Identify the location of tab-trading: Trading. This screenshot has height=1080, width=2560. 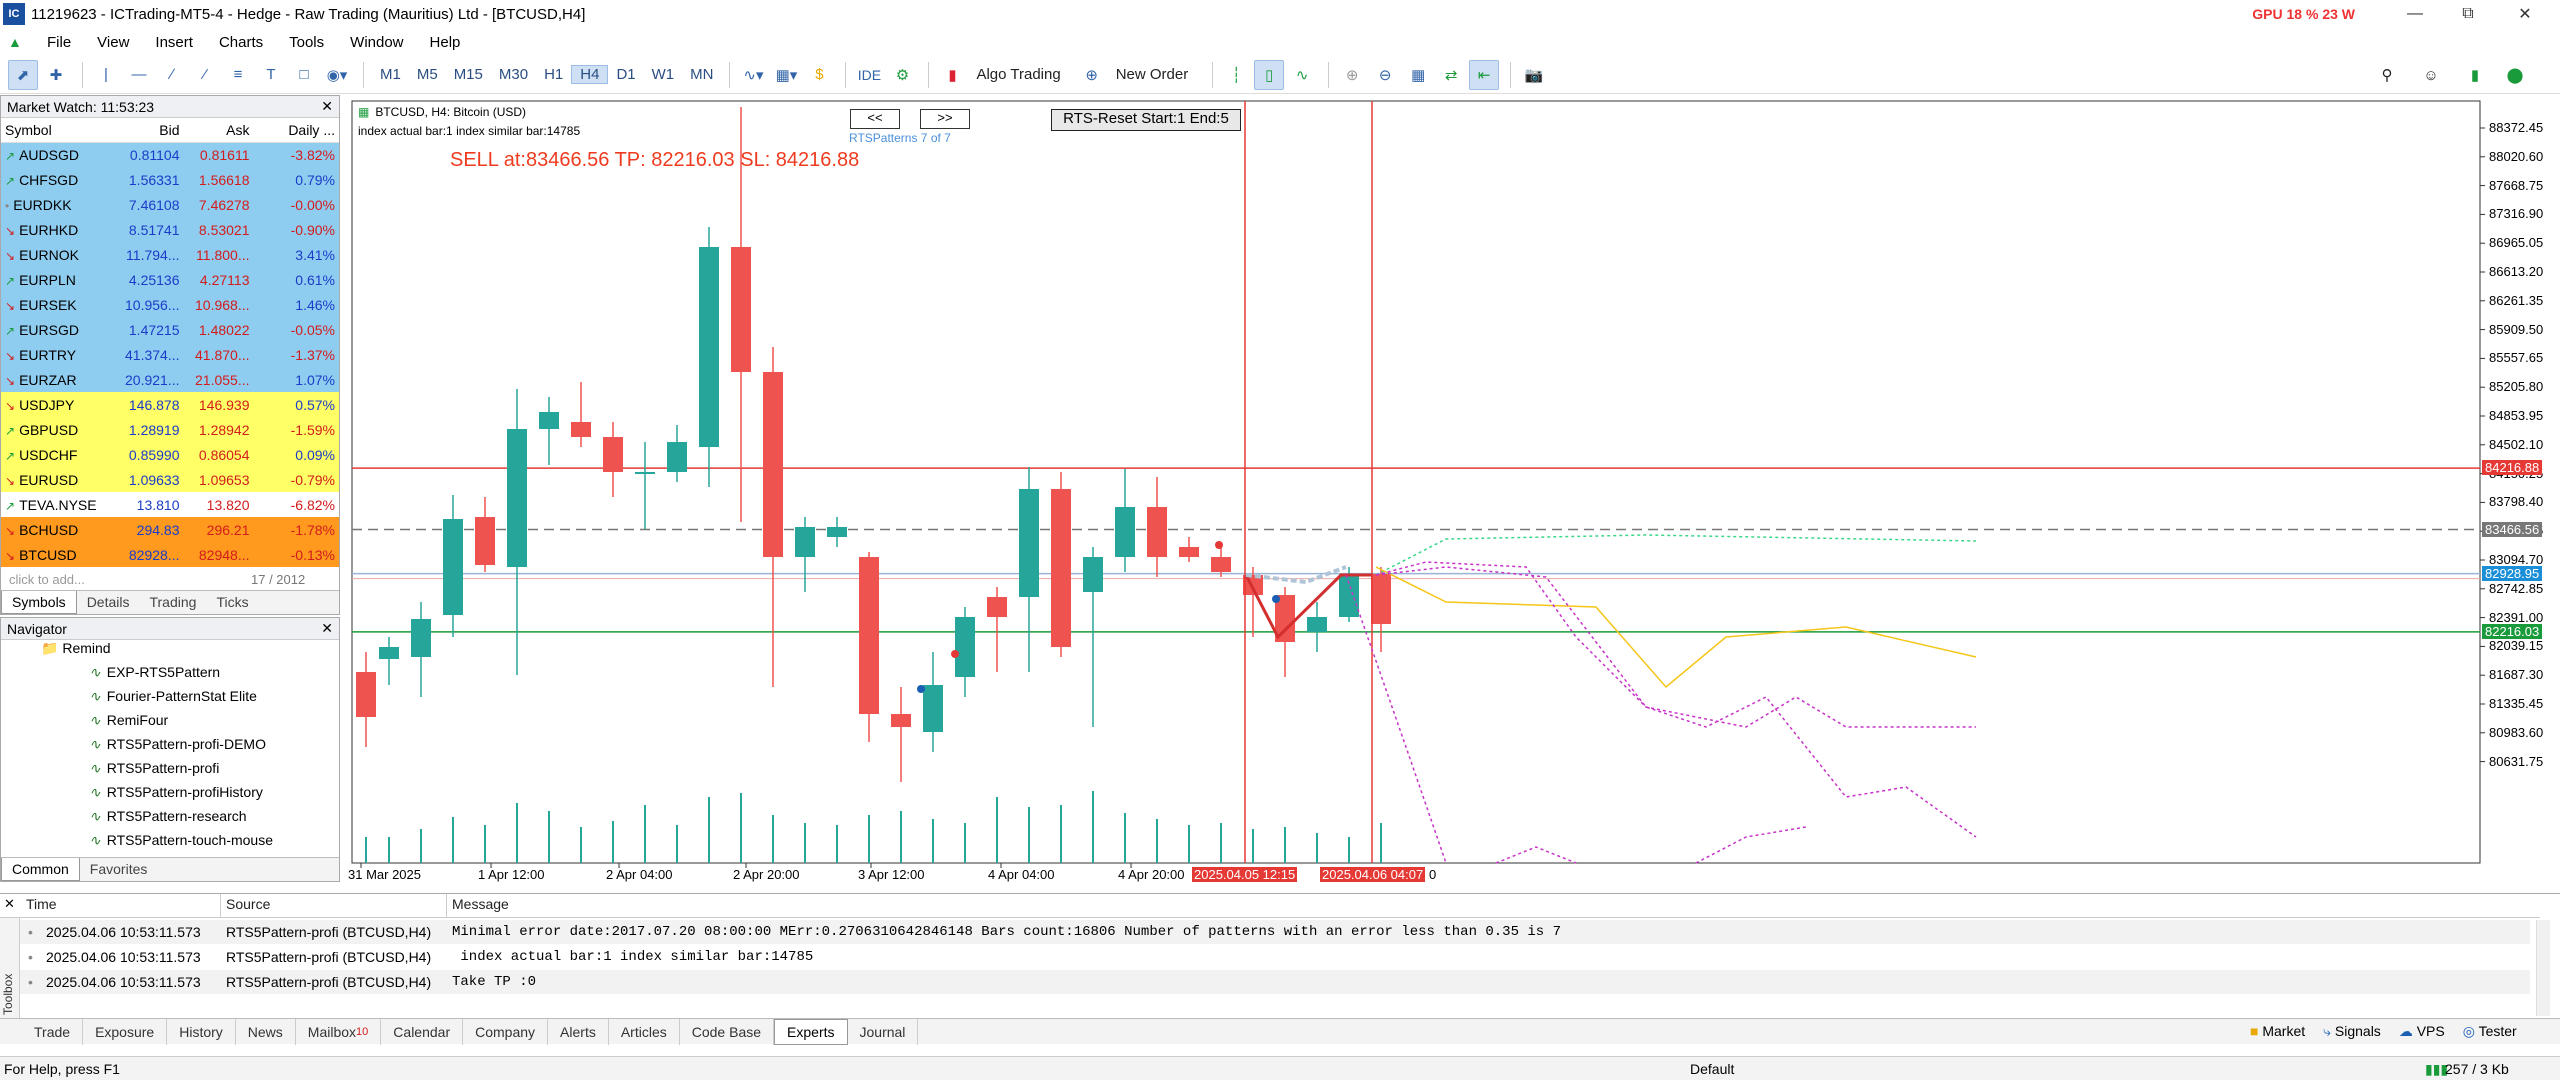
(173, 602).